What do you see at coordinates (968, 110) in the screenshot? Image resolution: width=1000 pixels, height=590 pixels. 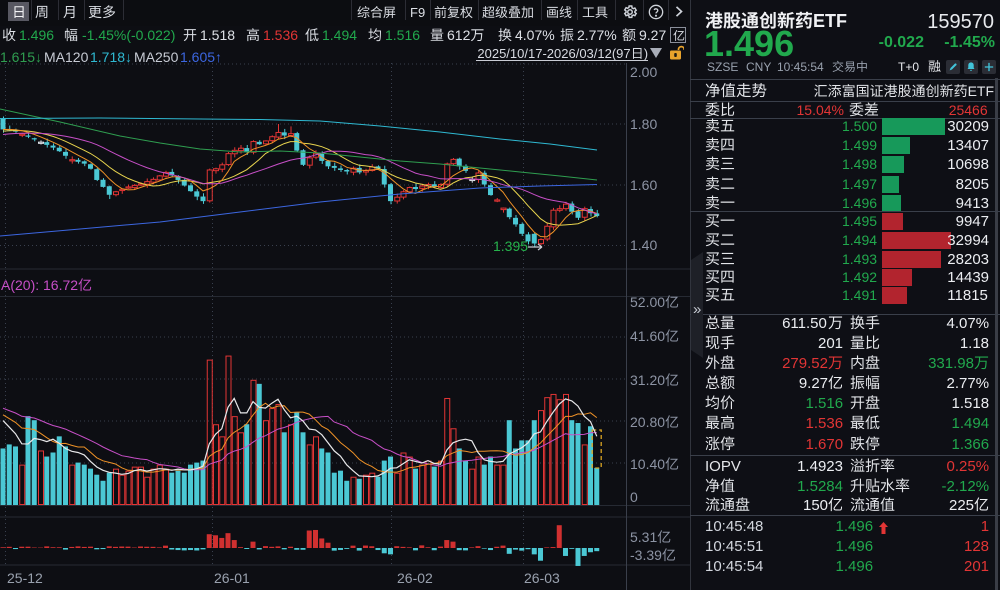 I see `svg-text: 25466` at bounding box center [968, 110].